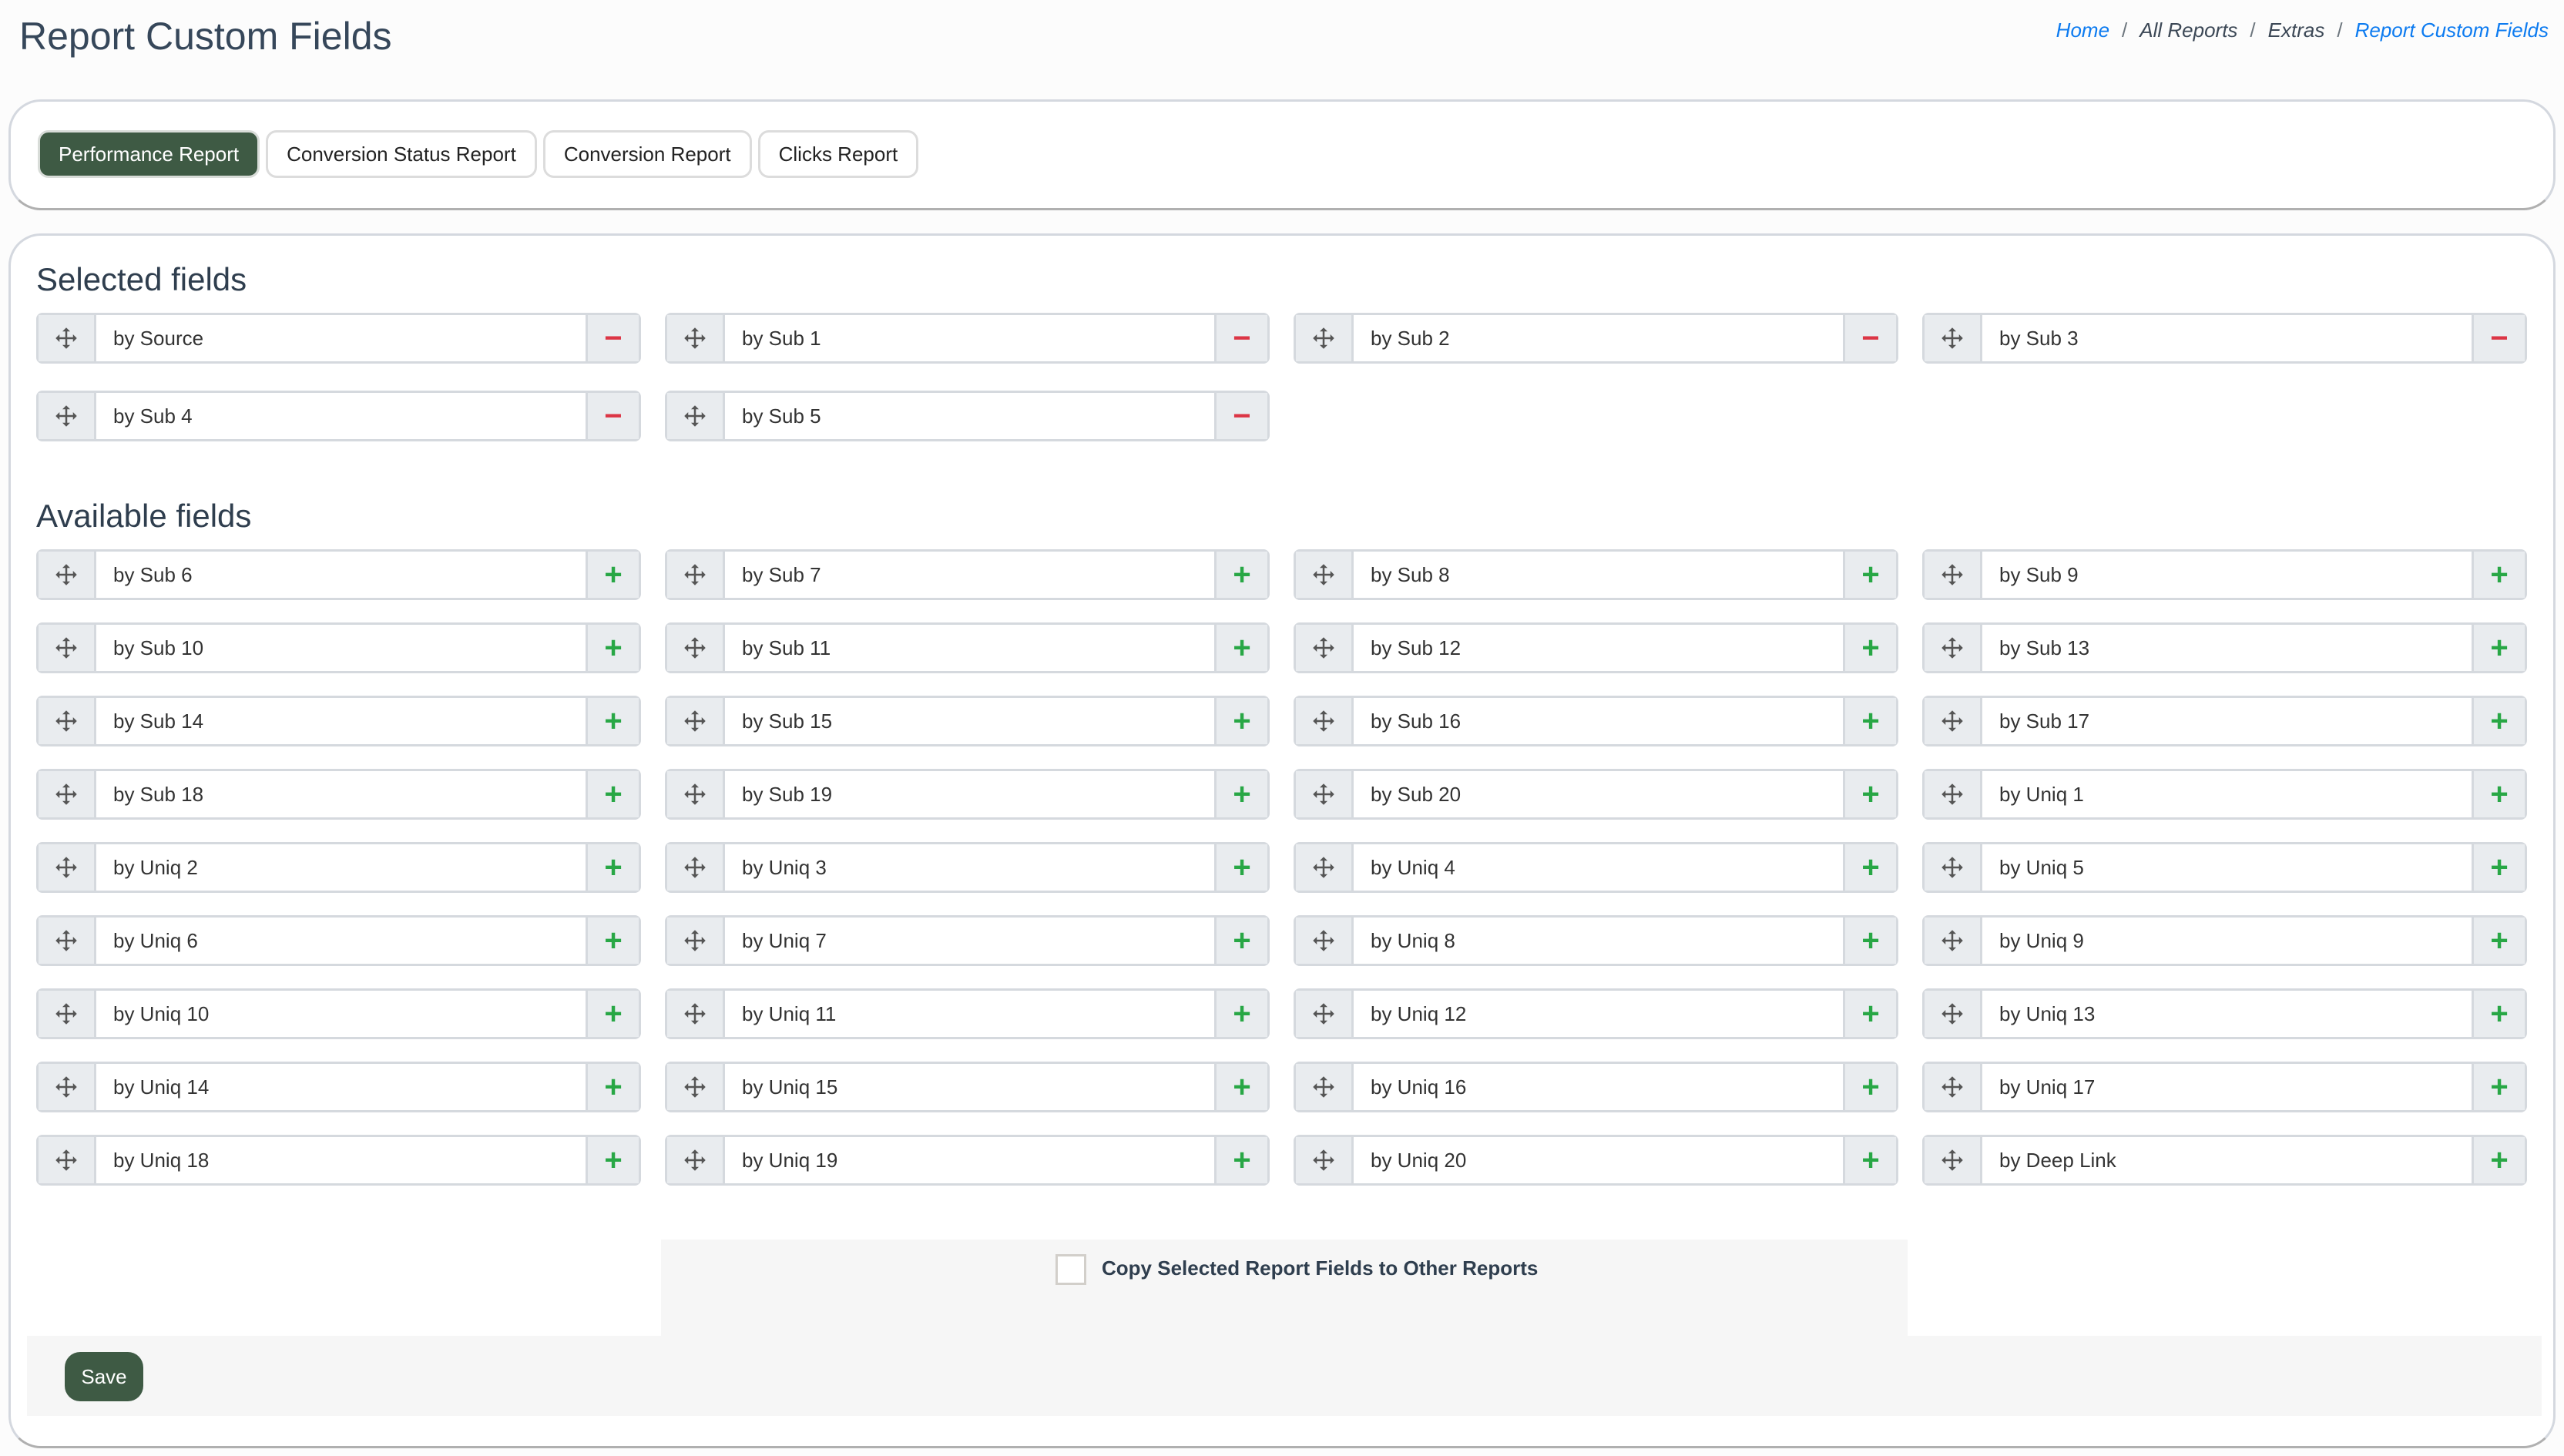 The image size is (2564, 1456). I want to click on tab-conversion-report: Conversion Report, so click(647, 154).